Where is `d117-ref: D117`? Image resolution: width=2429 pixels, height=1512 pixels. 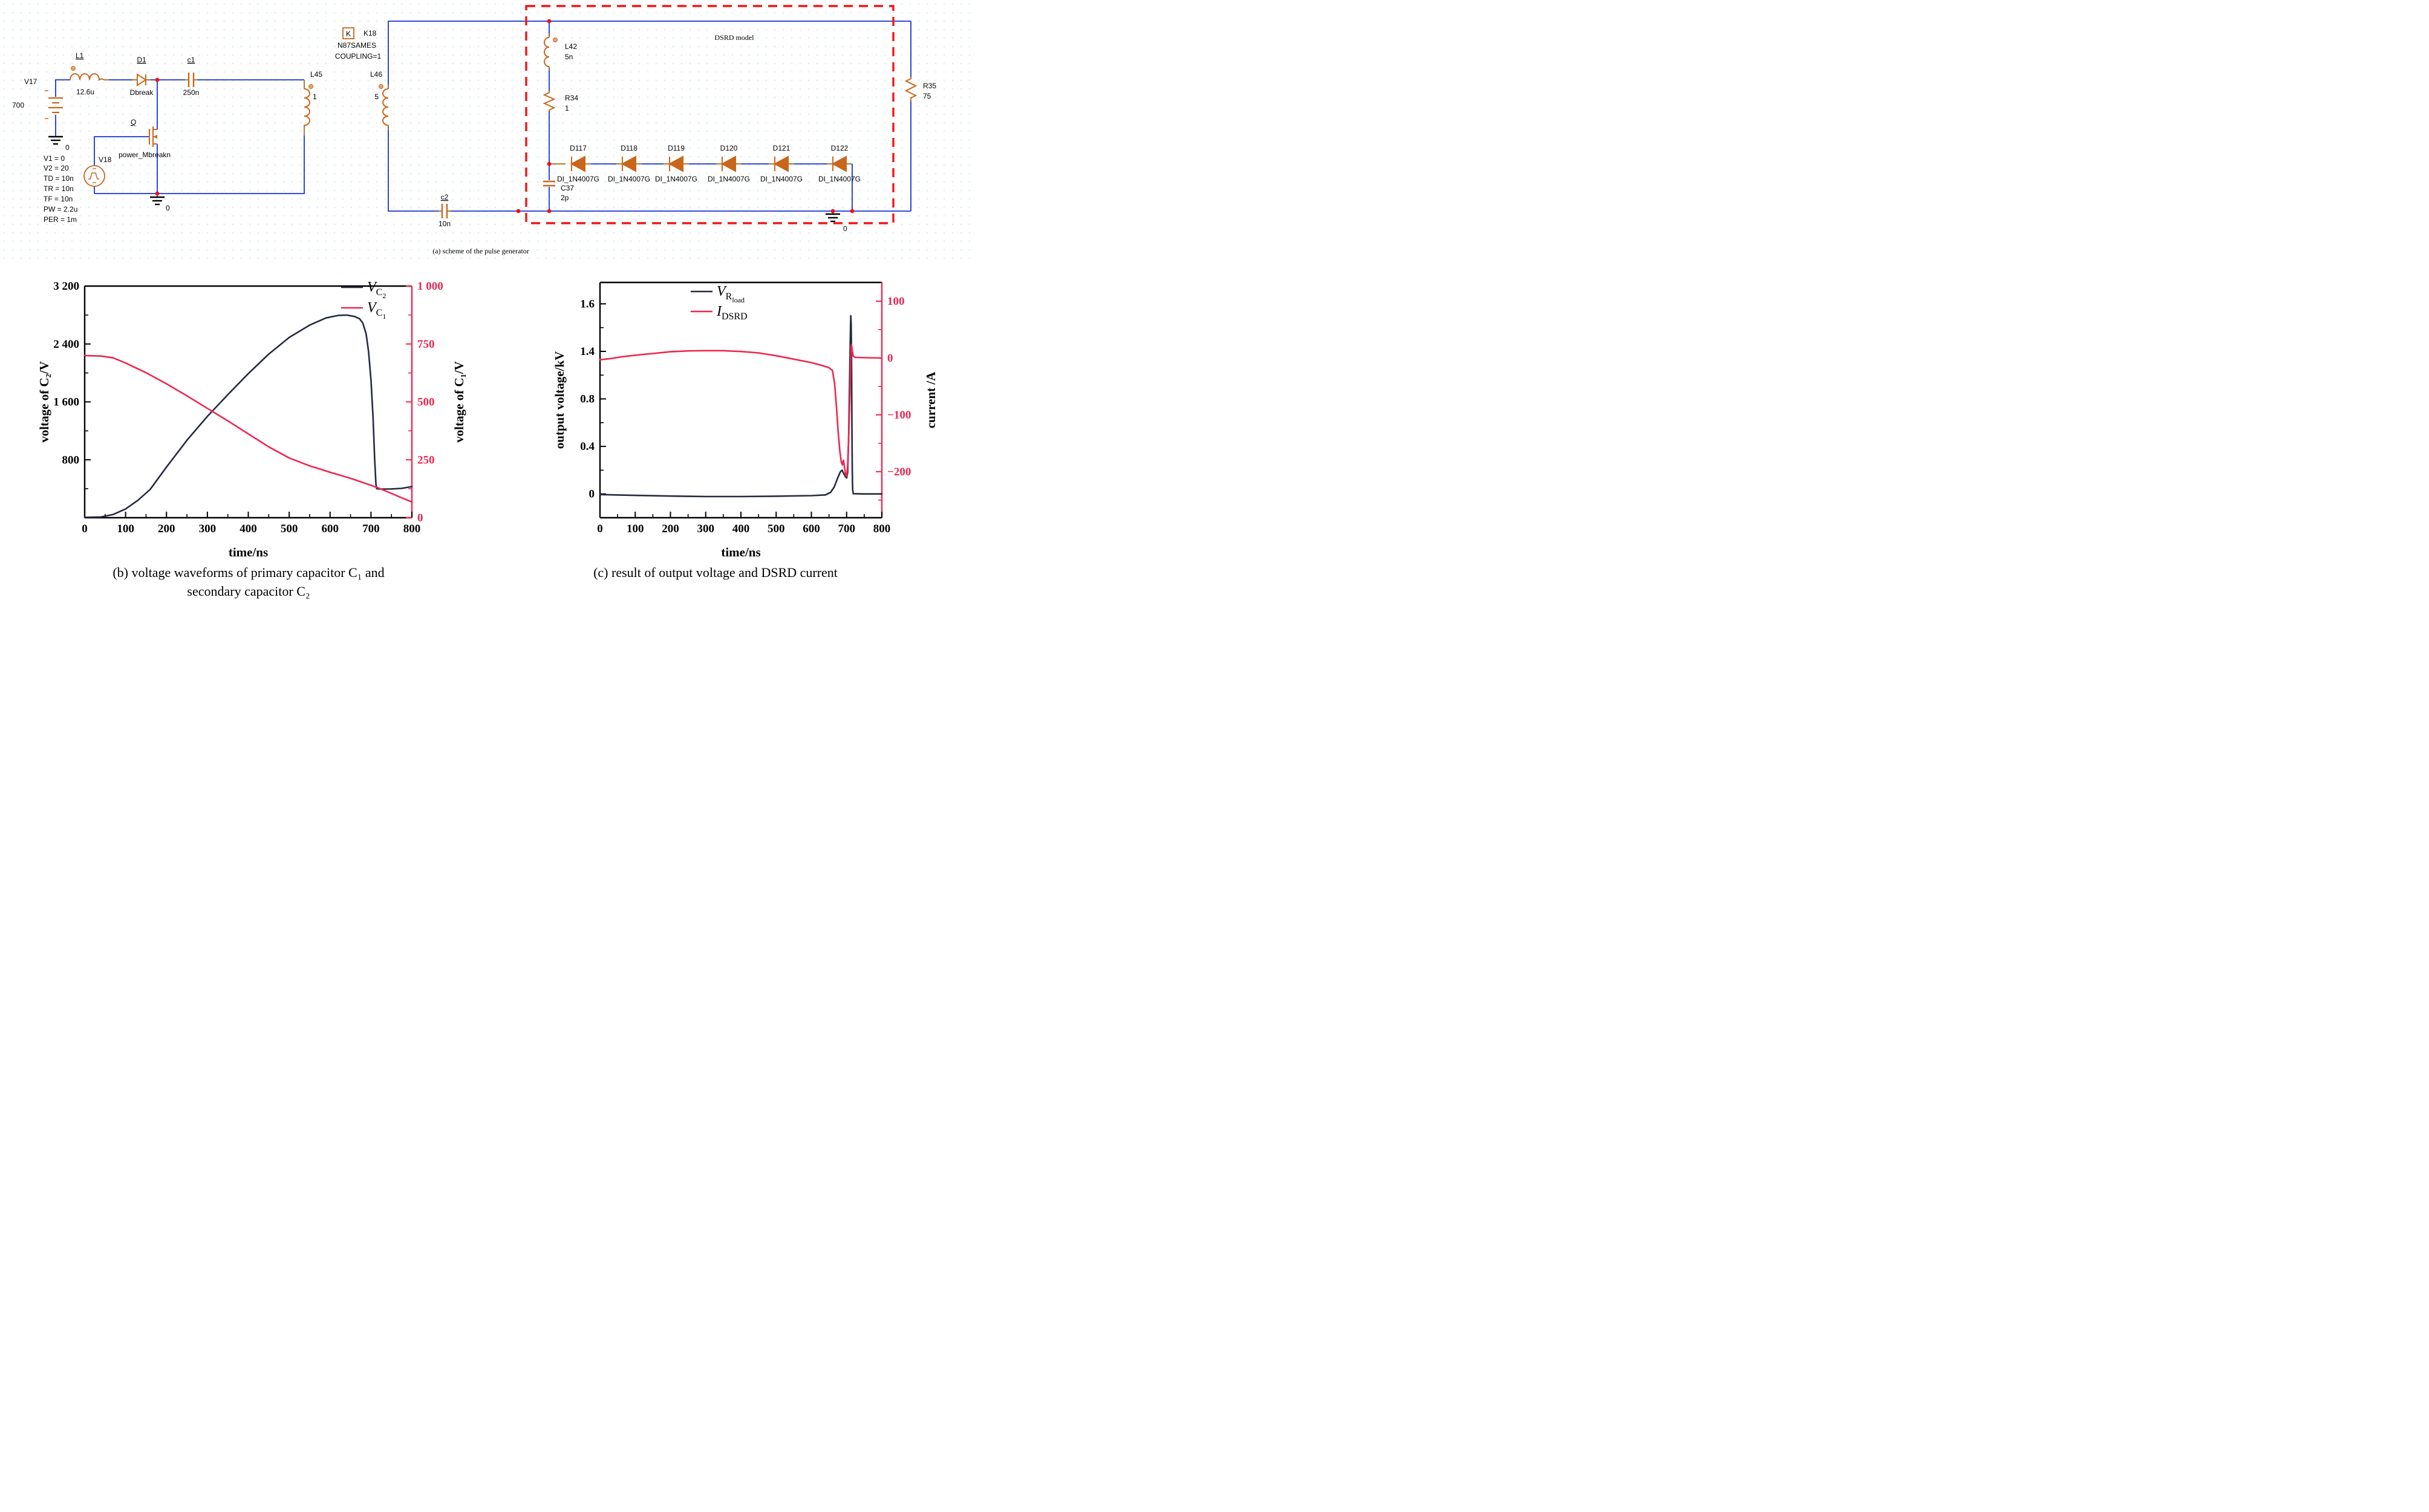
d117-ref: D117 is located at coordinates (578, 148).